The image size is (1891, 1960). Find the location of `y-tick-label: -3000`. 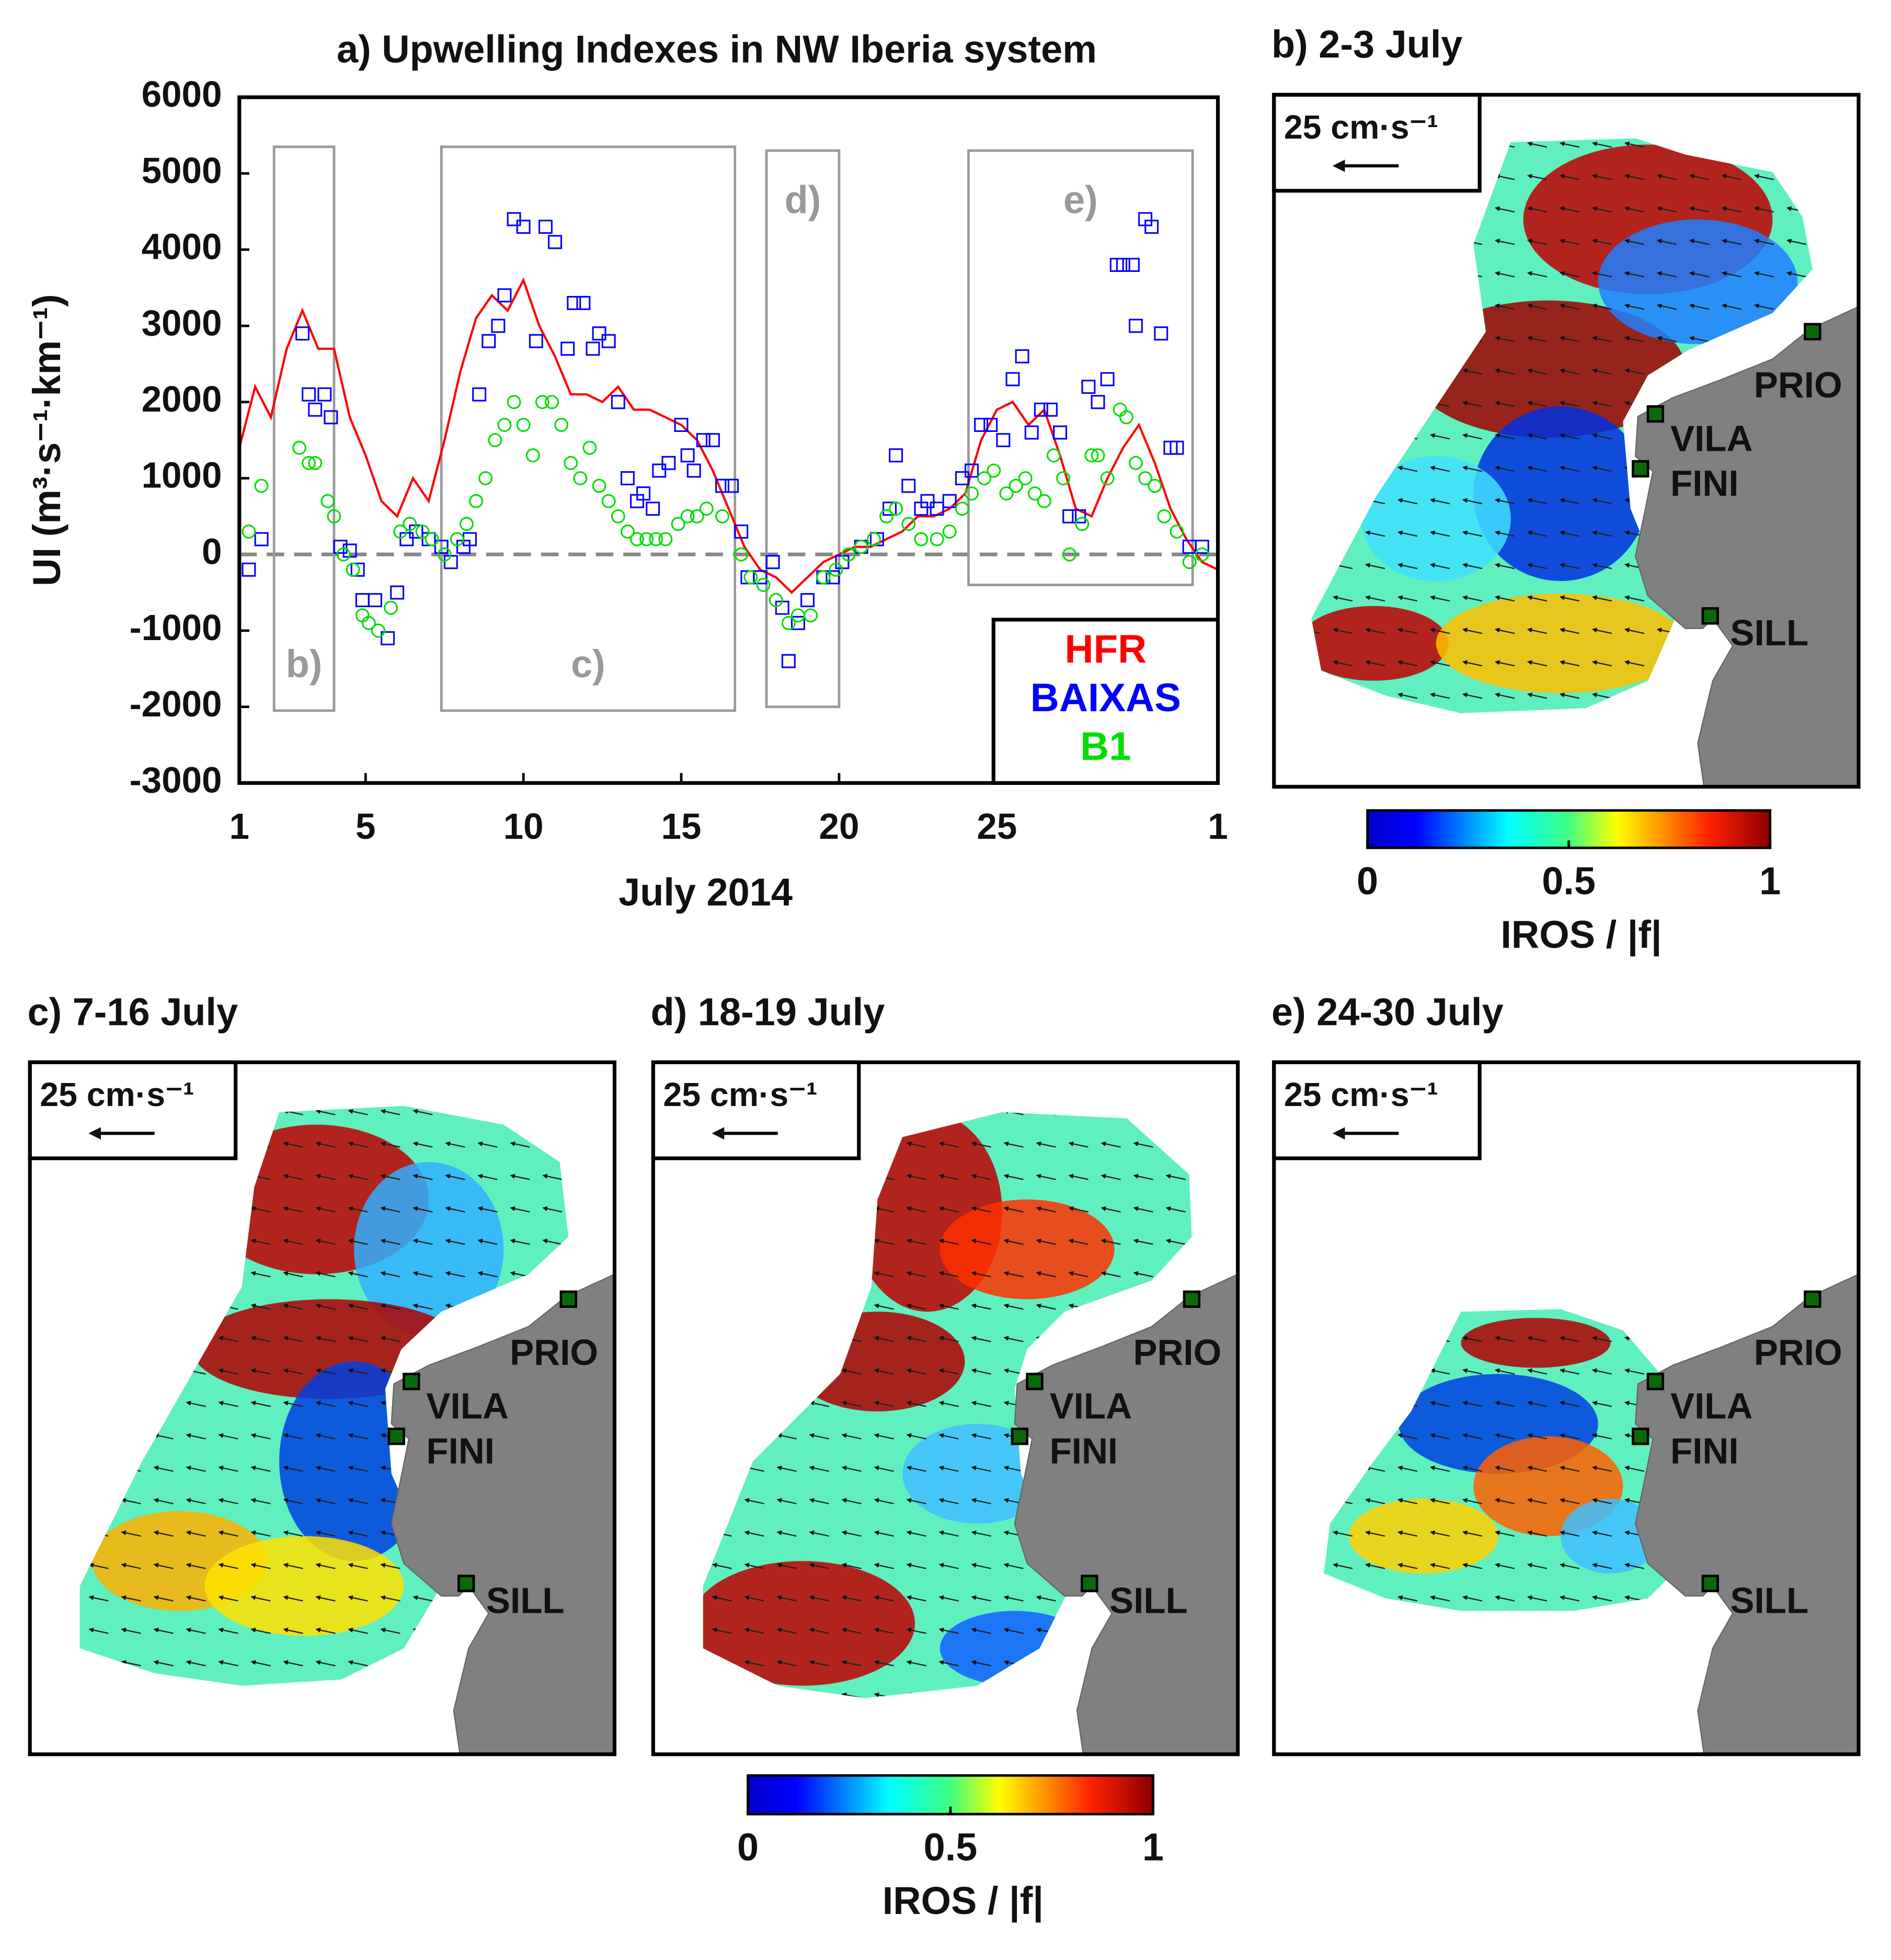

y-tick-label: -3000 is located at coordinates (176, 781).